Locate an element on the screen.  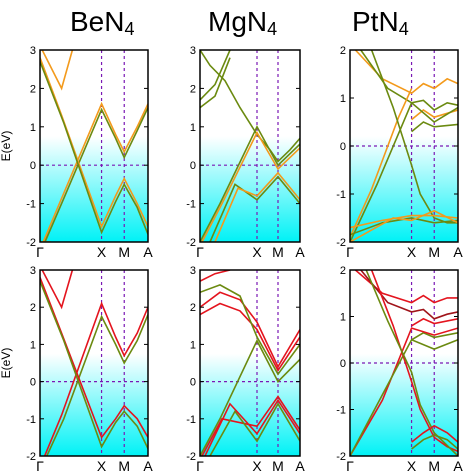
panel4-ytick-label-4: -1 is located at coordinates (191, 420).